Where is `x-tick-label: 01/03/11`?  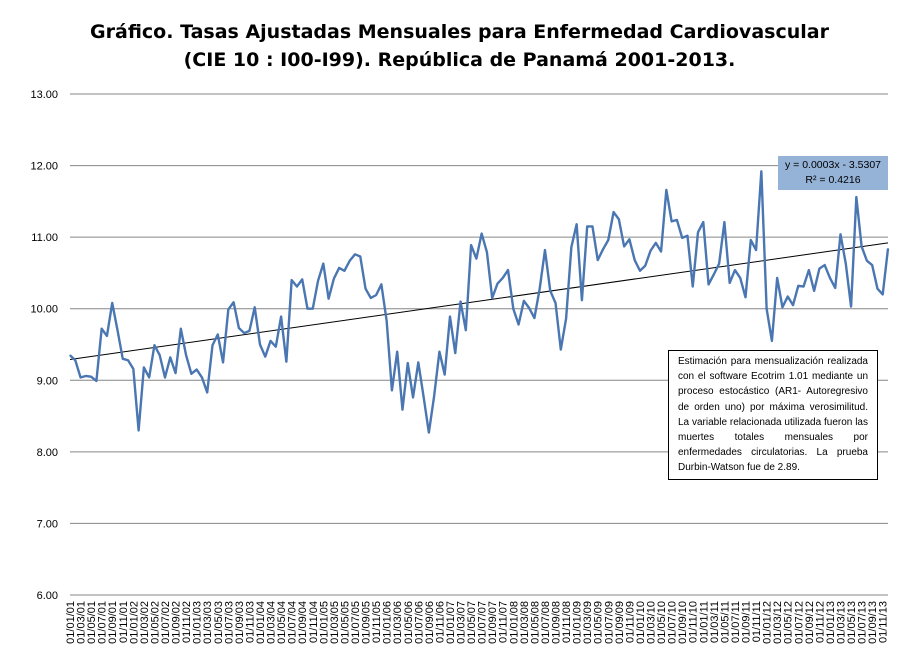
x-tick-label: 01/03/11 is located at coordinates (715, 622).